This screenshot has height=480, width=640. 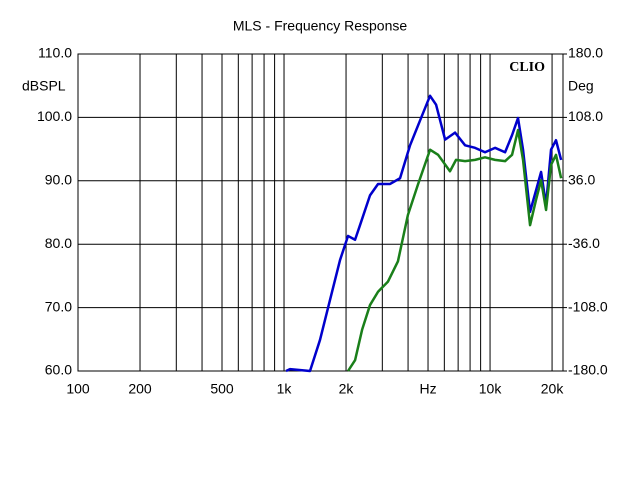 I want to click on x-tick-label: 10k, so click(x=491, y=389).